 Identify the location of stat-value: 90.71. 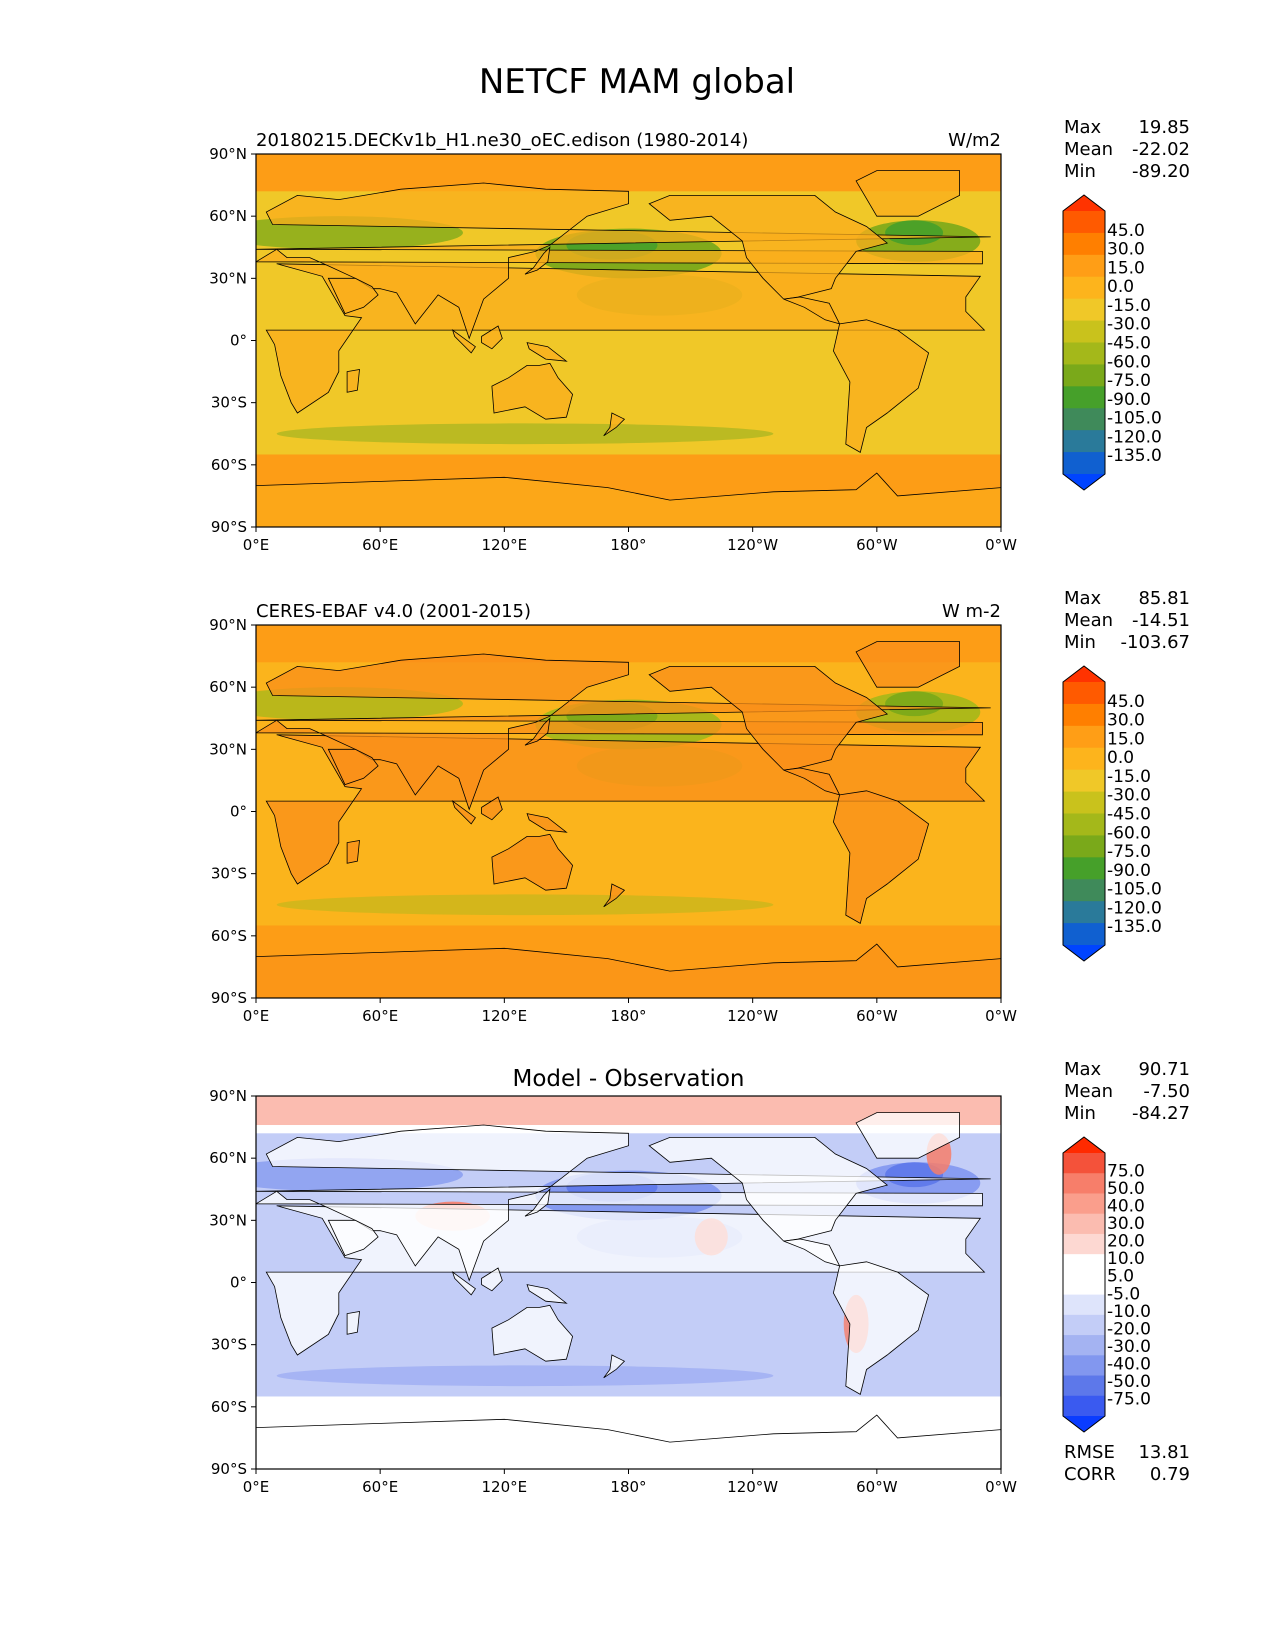
(1164, 1069).